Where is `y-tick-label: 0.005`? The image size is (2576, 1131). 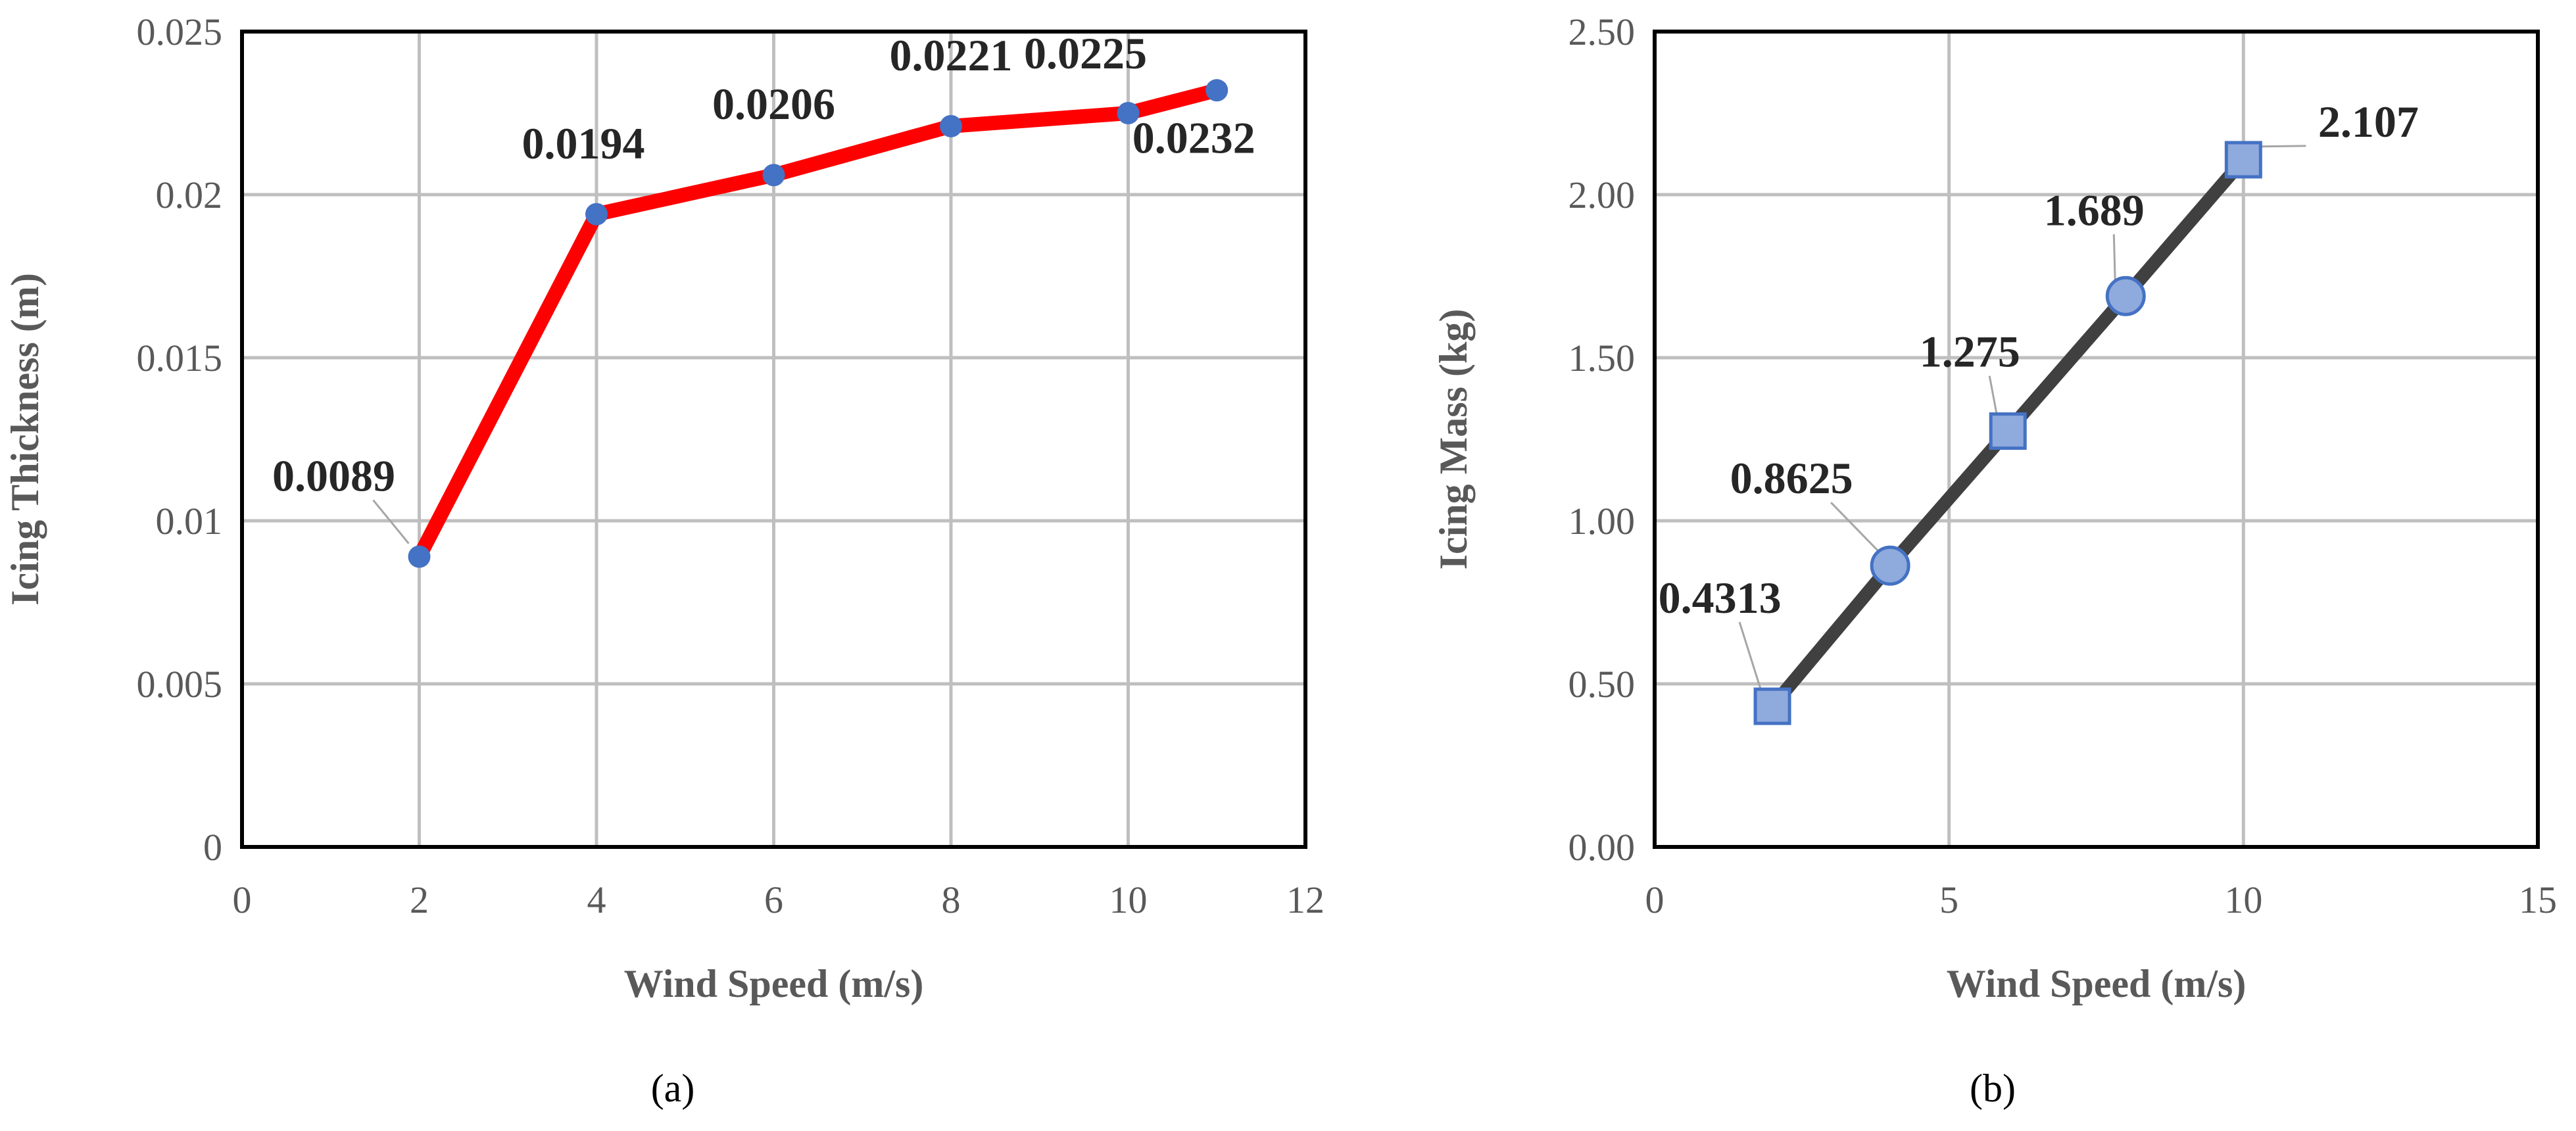
y-tick-label: 0.005 is located at coordinates (180, 685).